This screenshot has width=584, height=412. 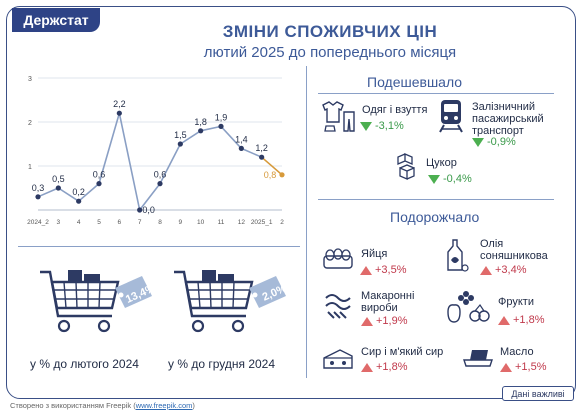 I want to click on oil-icon, so click(x=458, y=255).